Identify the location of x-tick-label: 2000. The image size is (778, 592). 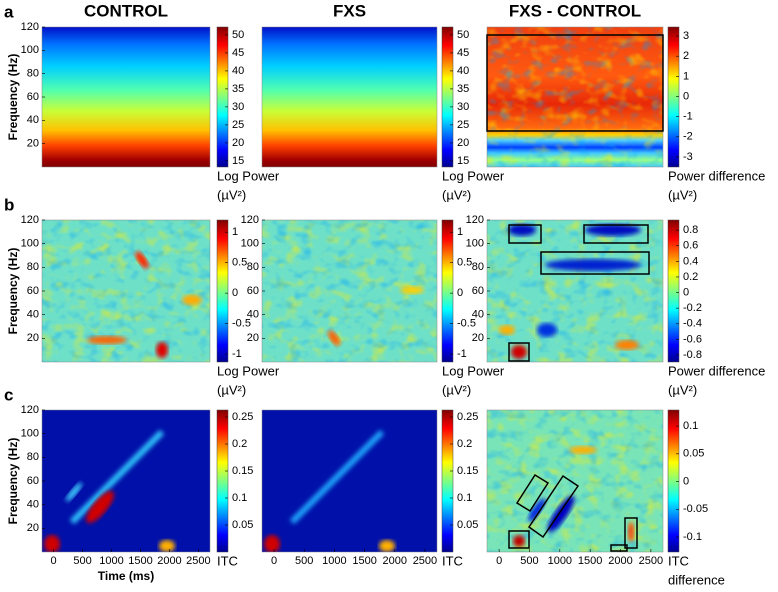
(395, 561).